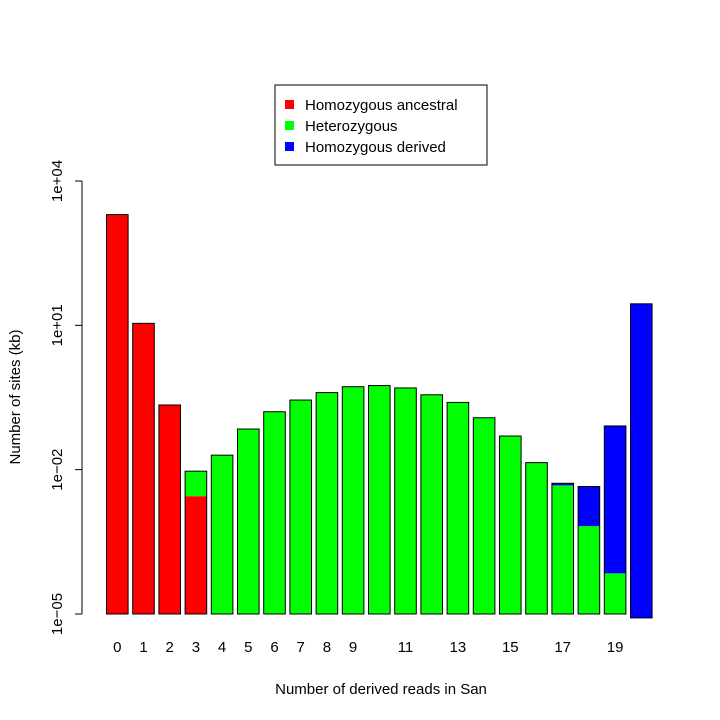 The width and height of the screenshot is (720, 720). What do you see at coordinates (327, 647) in the screenshot?
I see `x-tick-label: 8` at bounding box center [327, 647].